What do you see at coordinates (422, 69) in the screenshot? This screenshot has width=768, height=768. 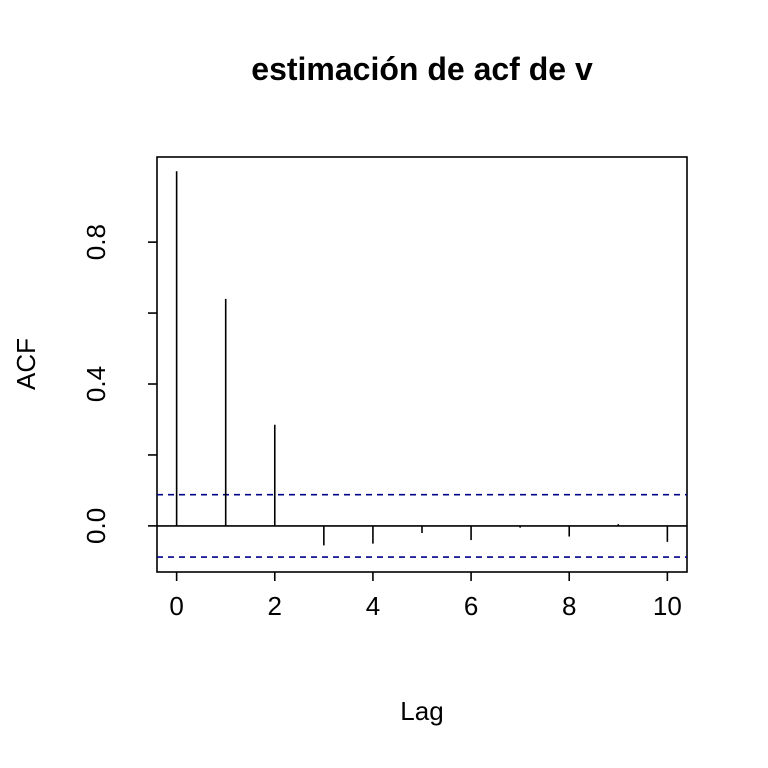 I see `chart-title: estimación de acf de v` at bounding box center [422, 69].